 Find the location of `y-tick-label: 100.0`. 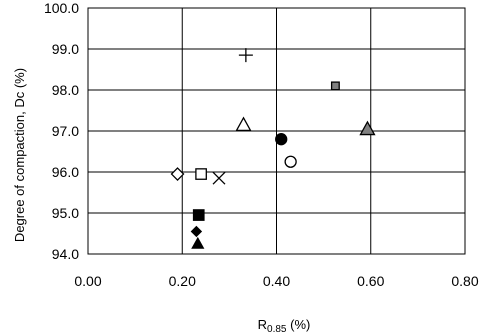

y-tick-label: 100.0 is located at coordinates (61, 8).